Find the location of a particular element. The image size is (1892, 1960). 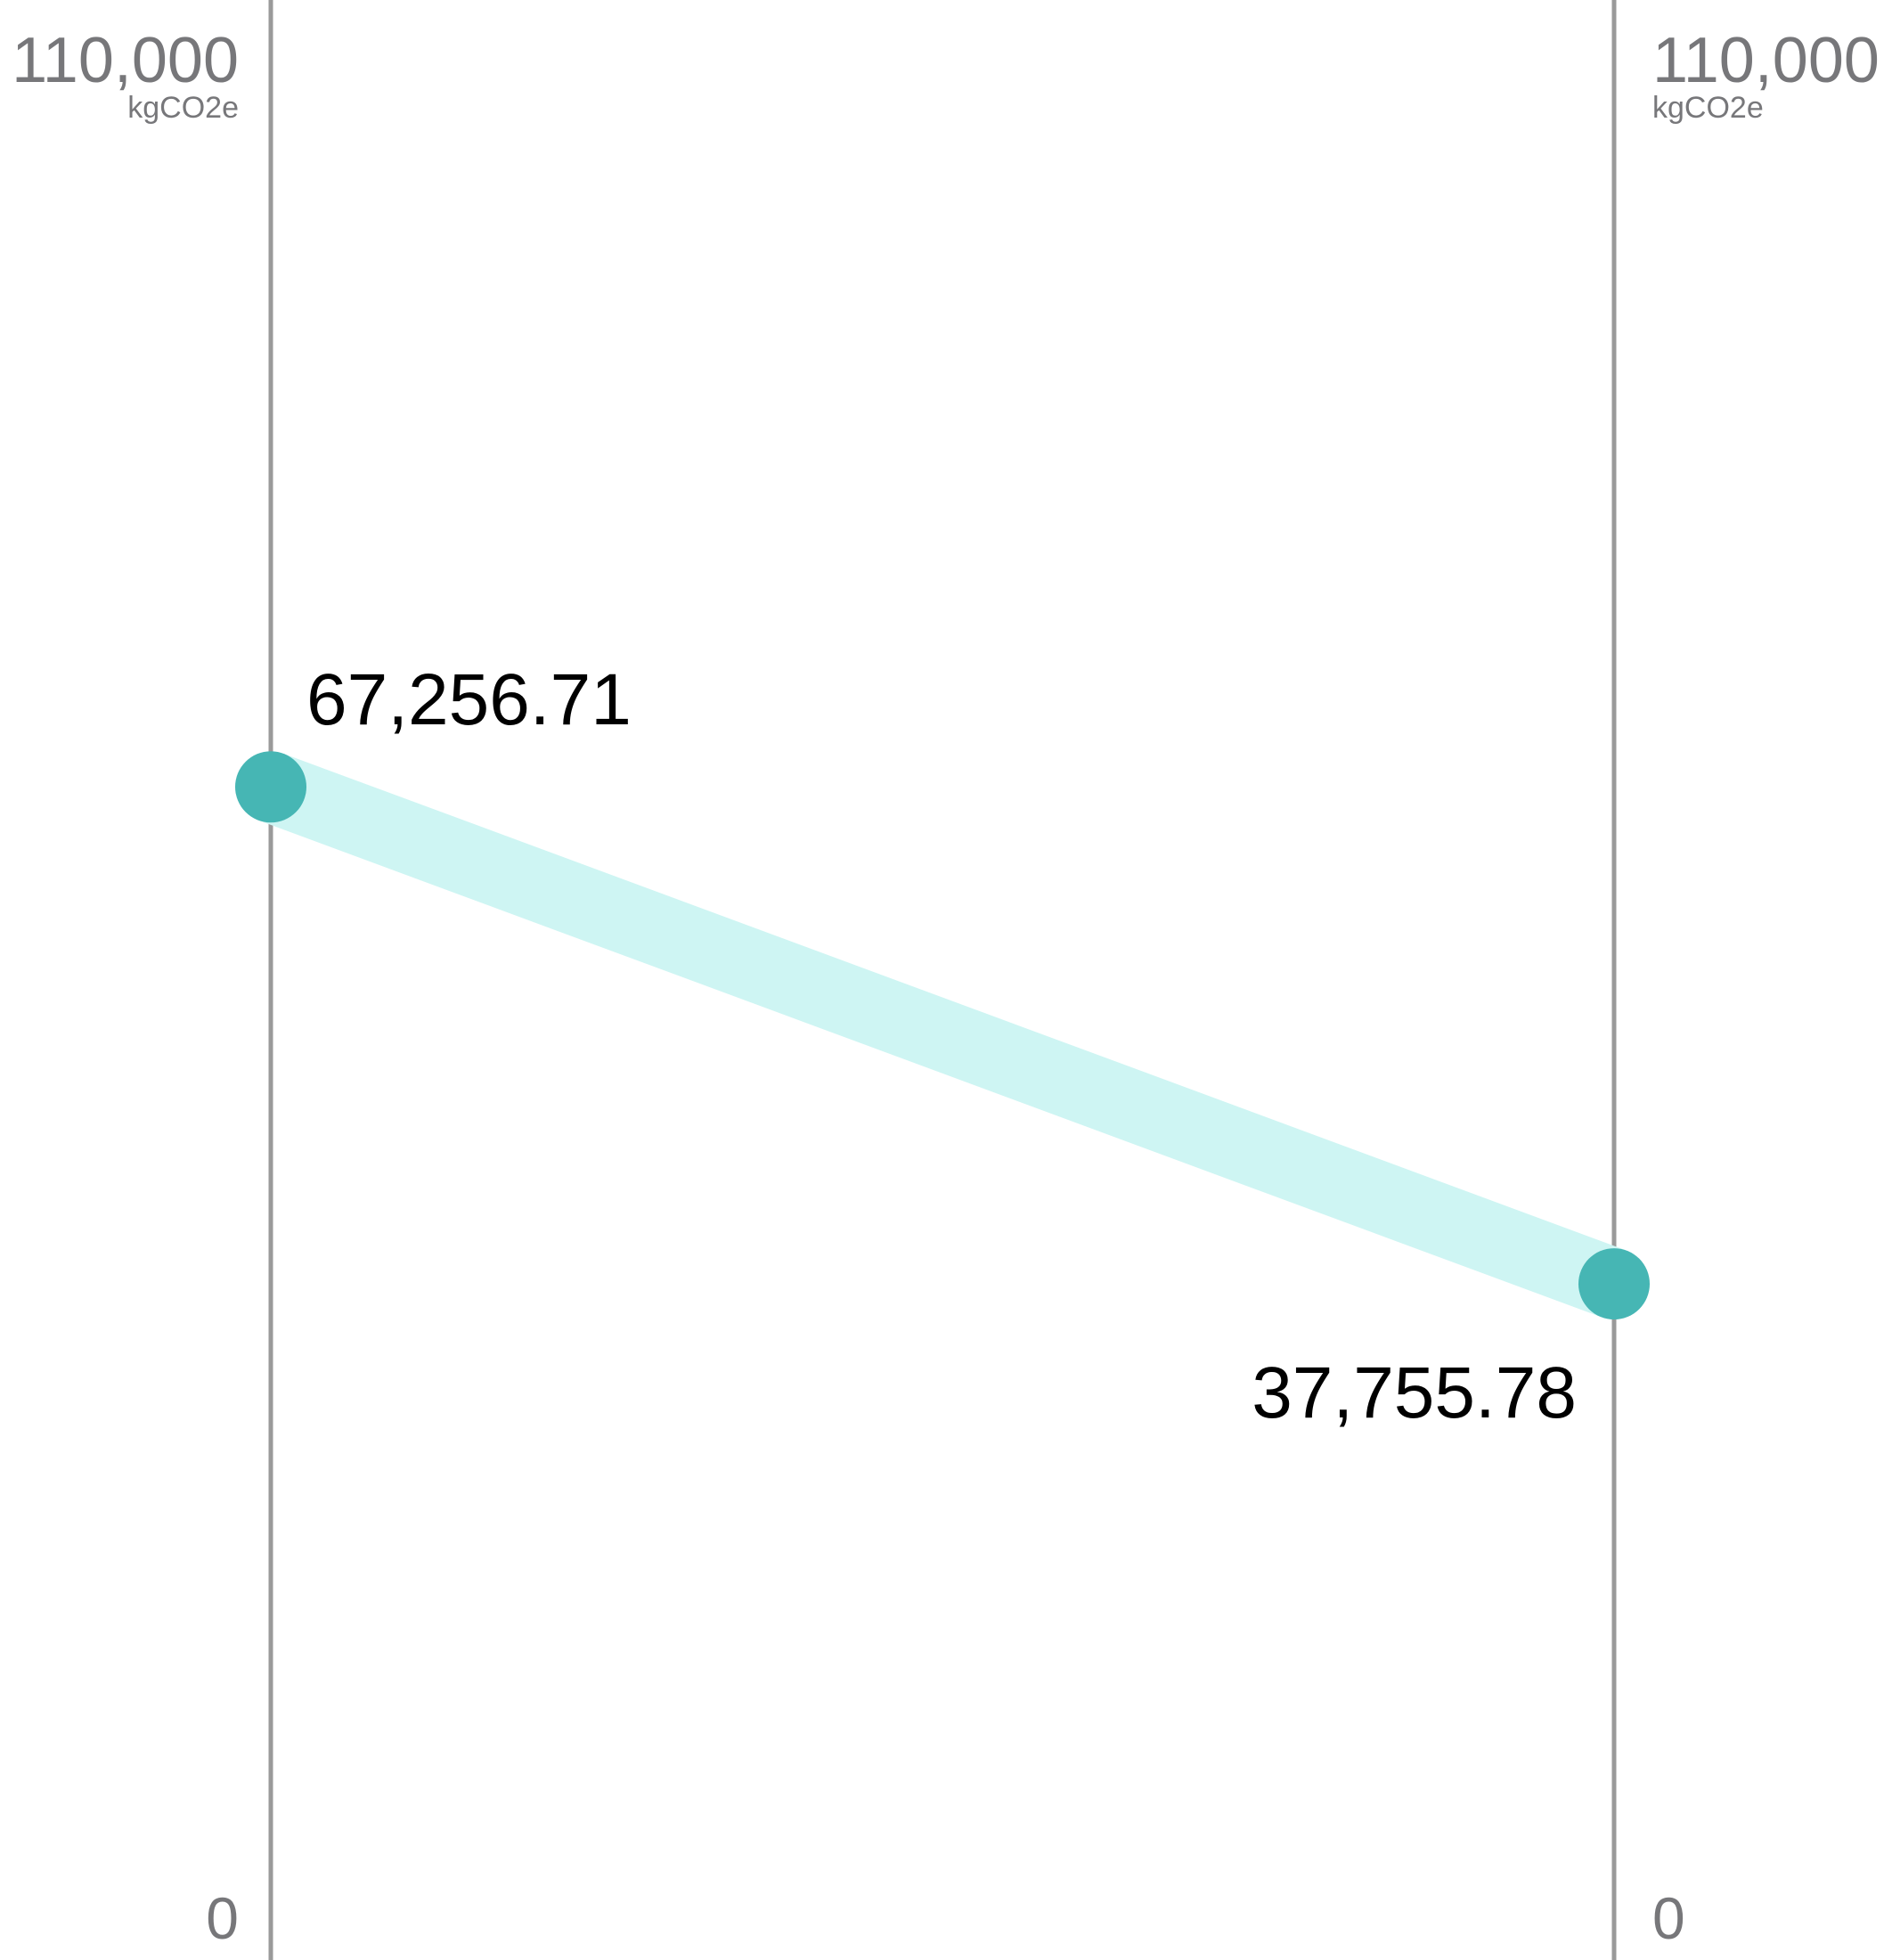

data-point-start is located at coordinates (270, 787).